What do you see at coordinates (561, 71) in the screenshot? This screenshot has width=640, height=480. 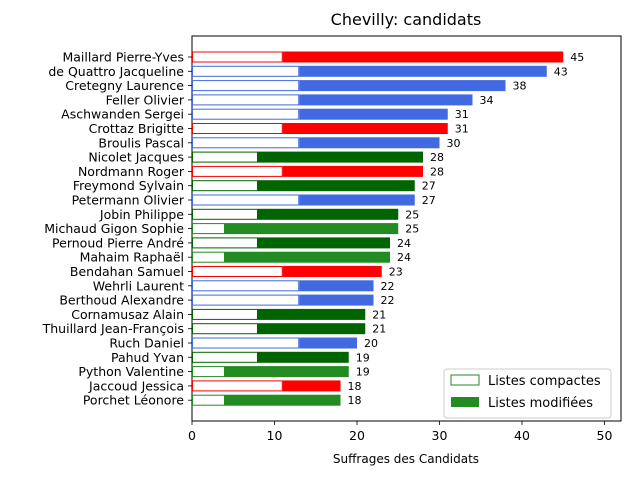 I see `data-label: 43` at bounding box center [561, 71].